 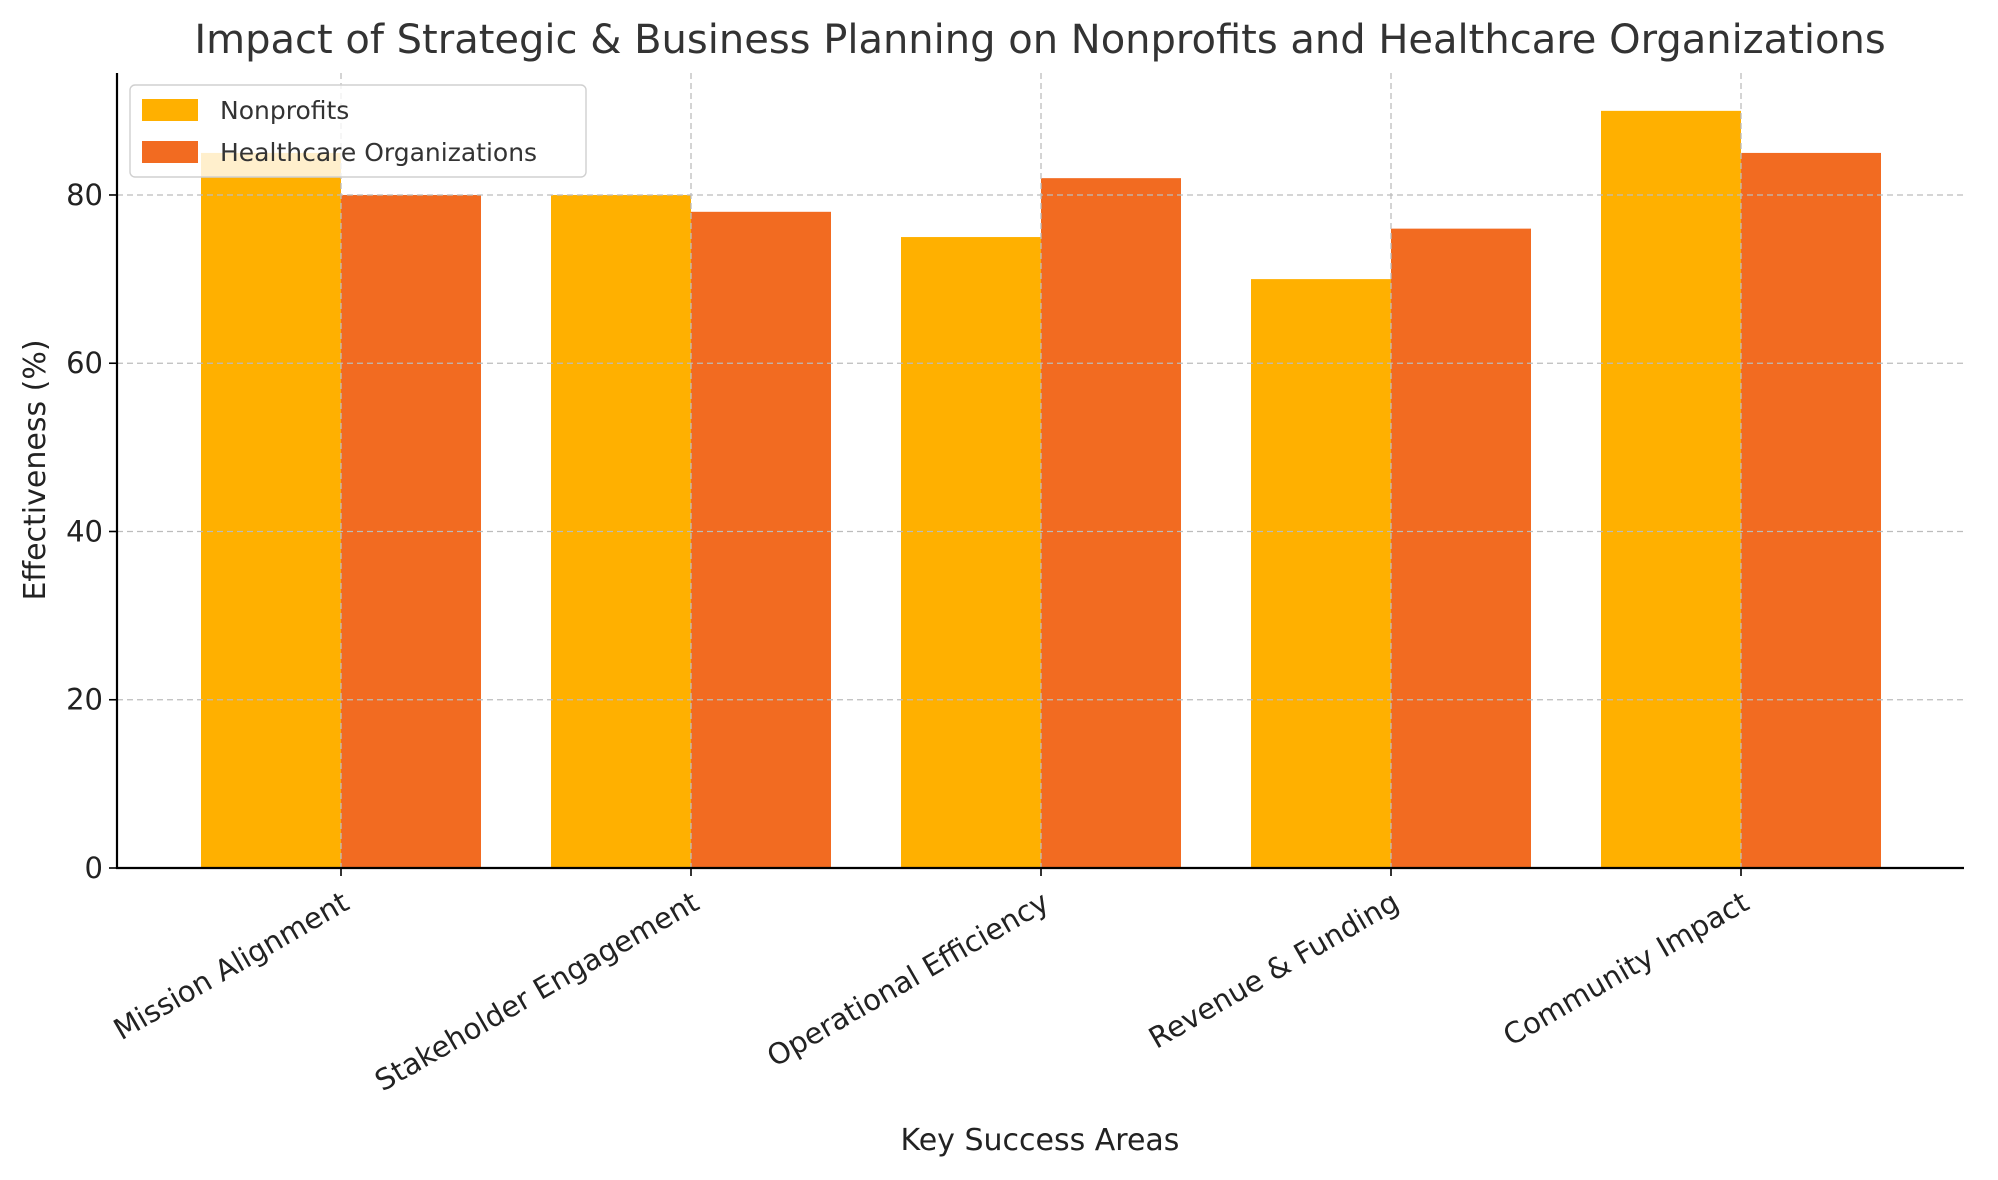 I want to click on legend-label: Nonprofits, so click(x=284, y=110).